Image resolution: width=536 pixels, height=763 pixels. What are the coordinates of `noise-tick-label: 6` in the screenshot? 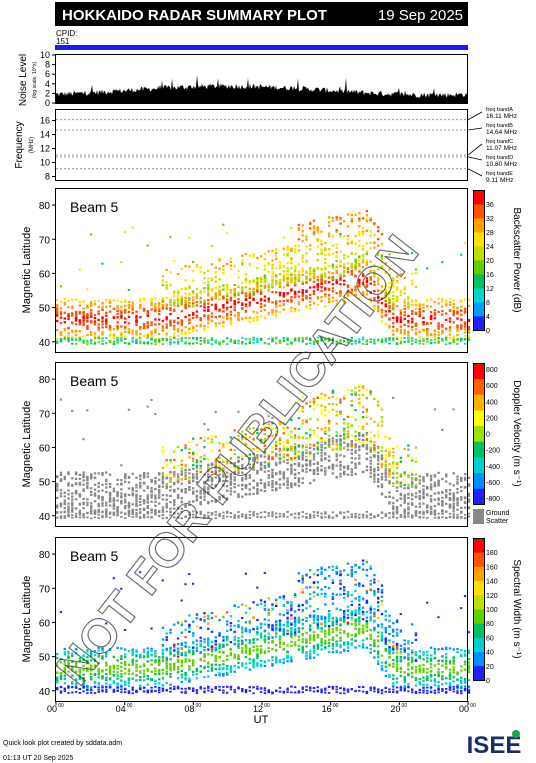 It's located at (47, 74).